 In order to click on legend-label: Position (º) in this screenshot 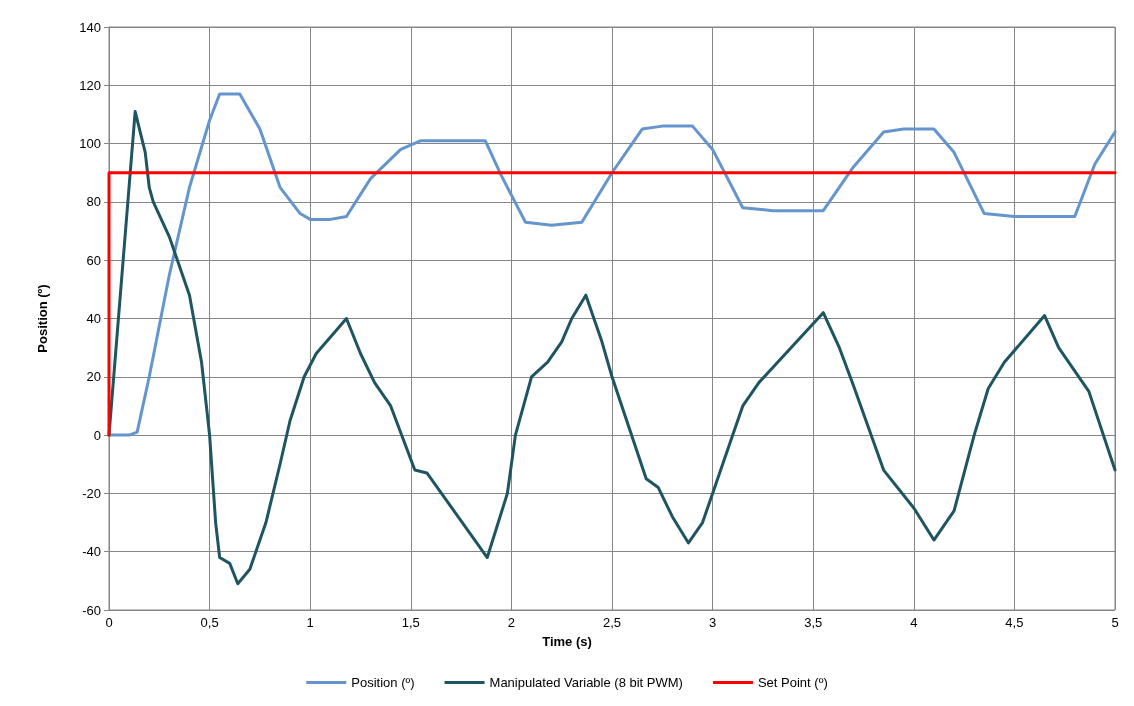, I will do `click(383, 682)`.